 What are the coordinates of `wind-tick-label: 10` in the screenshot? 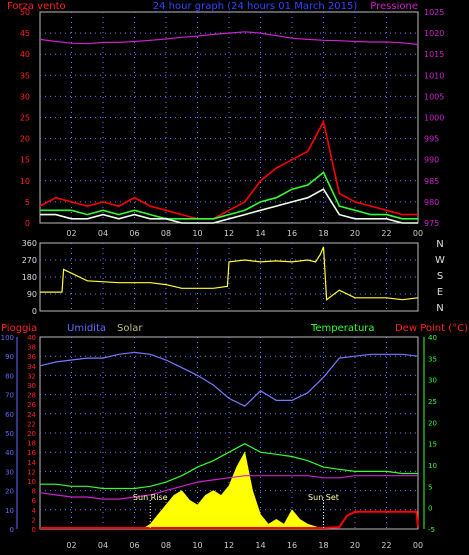 It's located at (25, 181).